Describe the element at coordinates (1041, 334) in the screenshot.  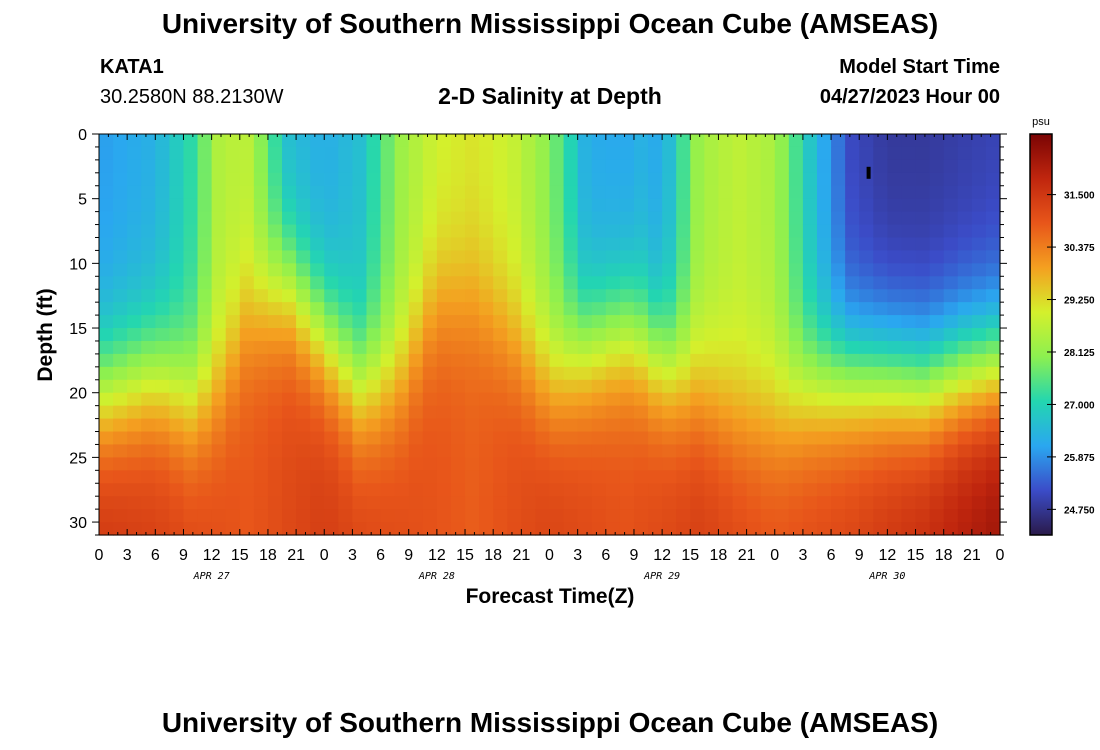
I see `colorbar-gradient` at that location.